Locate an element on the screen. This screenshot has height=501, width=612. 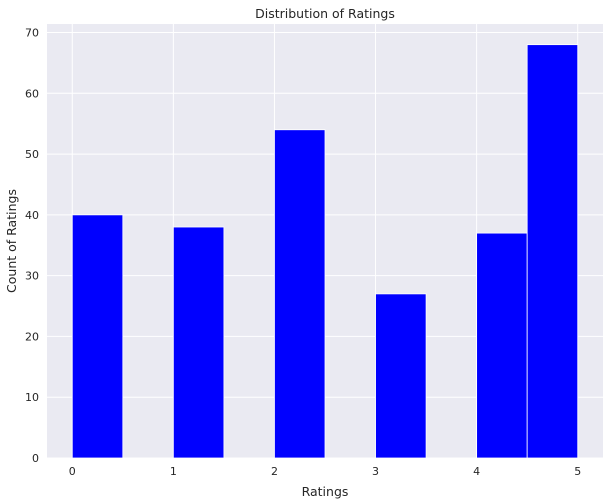
x-tick-label: 4 is located at coordinates (476, 471).